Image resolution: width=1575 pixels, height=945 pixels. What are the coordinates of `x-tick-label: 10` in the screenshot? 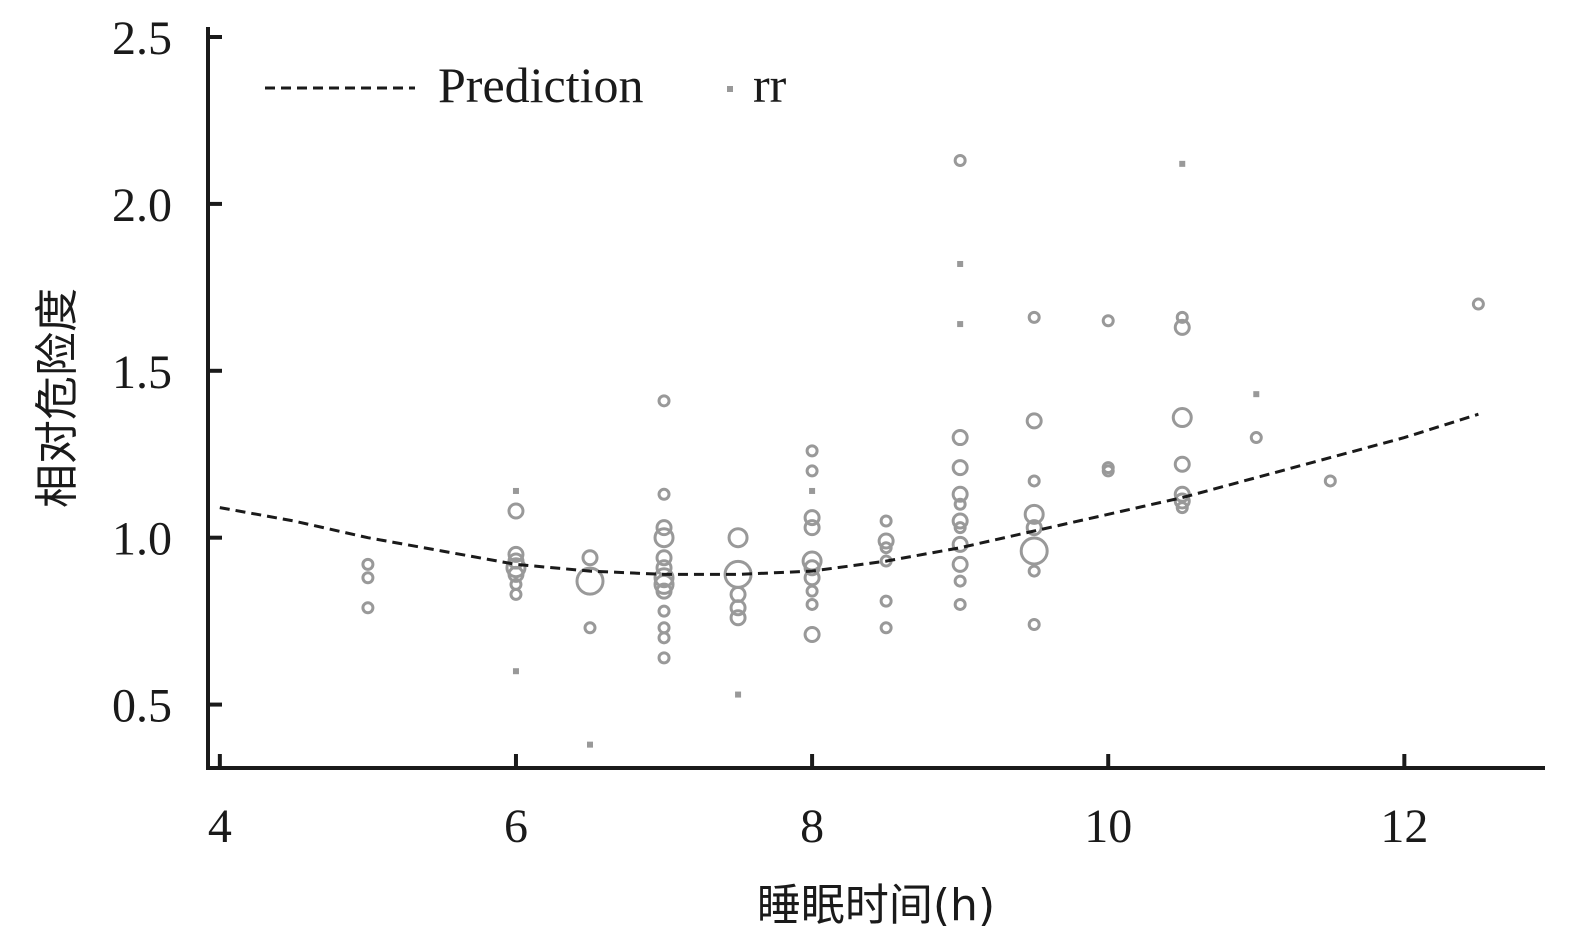 It's located at (1108, 826).